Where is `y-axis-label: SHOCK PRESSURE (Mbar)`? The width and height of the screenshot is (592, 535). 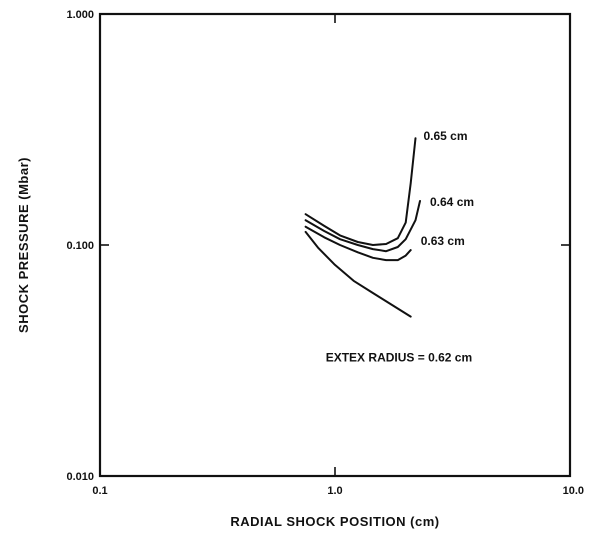 y-axis-label: SHOCK PRESSURE (Mbar) is located at coordinates (23, 245).